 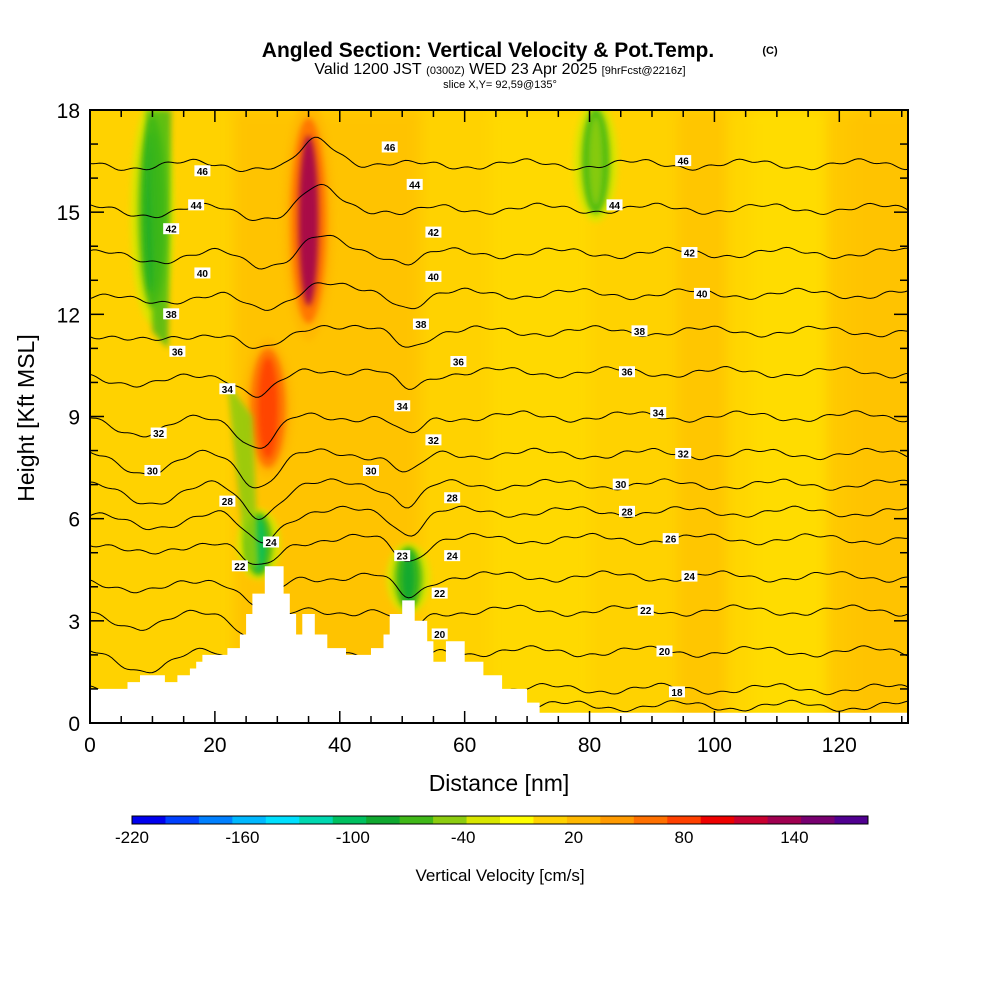 I want to click on contour-label: 40, so click(x=202, y=273).